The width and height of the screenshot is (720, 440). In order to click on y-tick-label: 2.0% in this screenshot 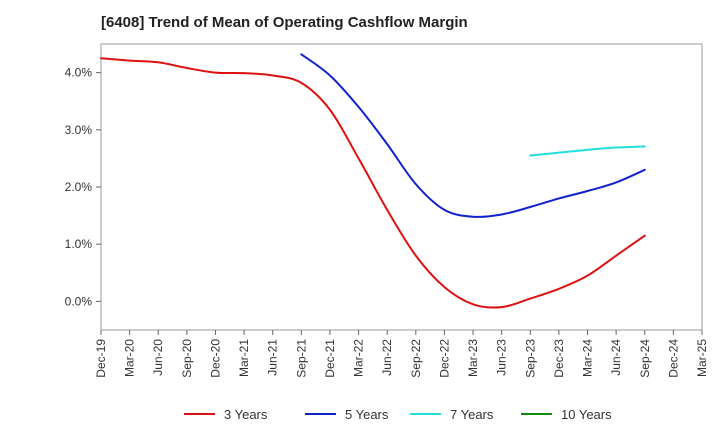, I will do `click(79, 187)`.